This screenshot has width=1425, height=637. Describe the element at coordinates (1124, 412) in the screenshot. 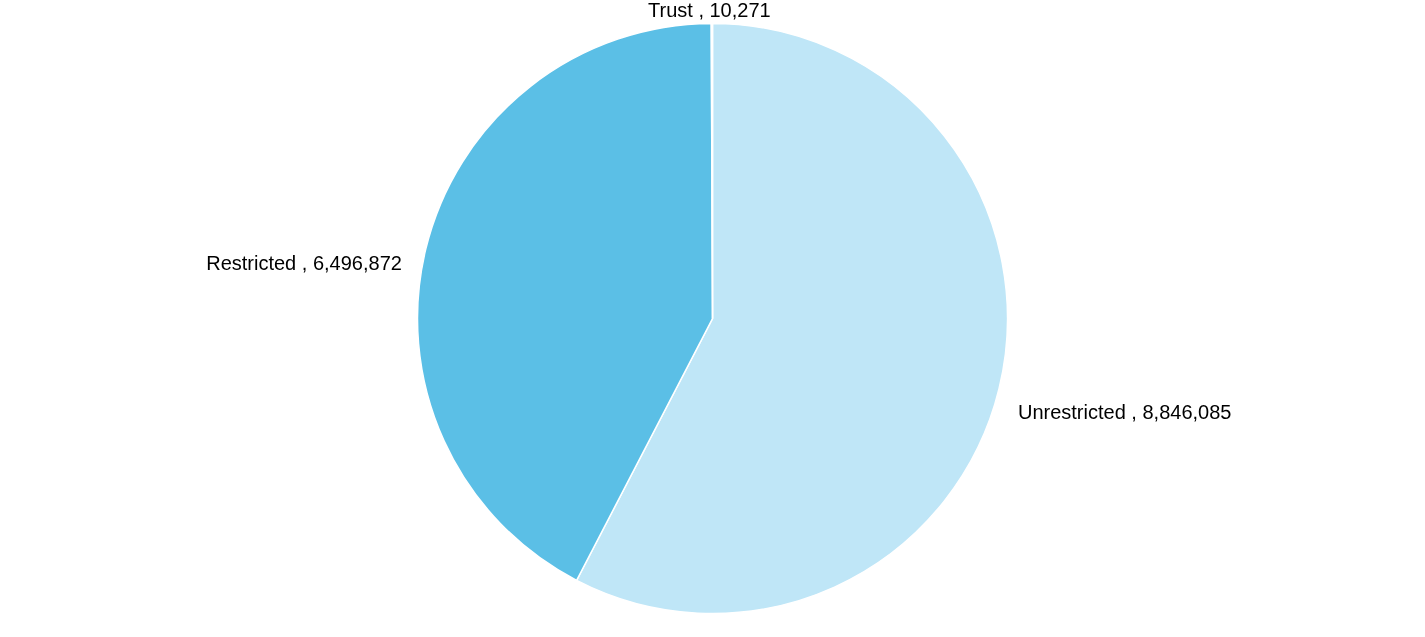

I see `slice-label: Unrestricted , 8,846,085` at that location.